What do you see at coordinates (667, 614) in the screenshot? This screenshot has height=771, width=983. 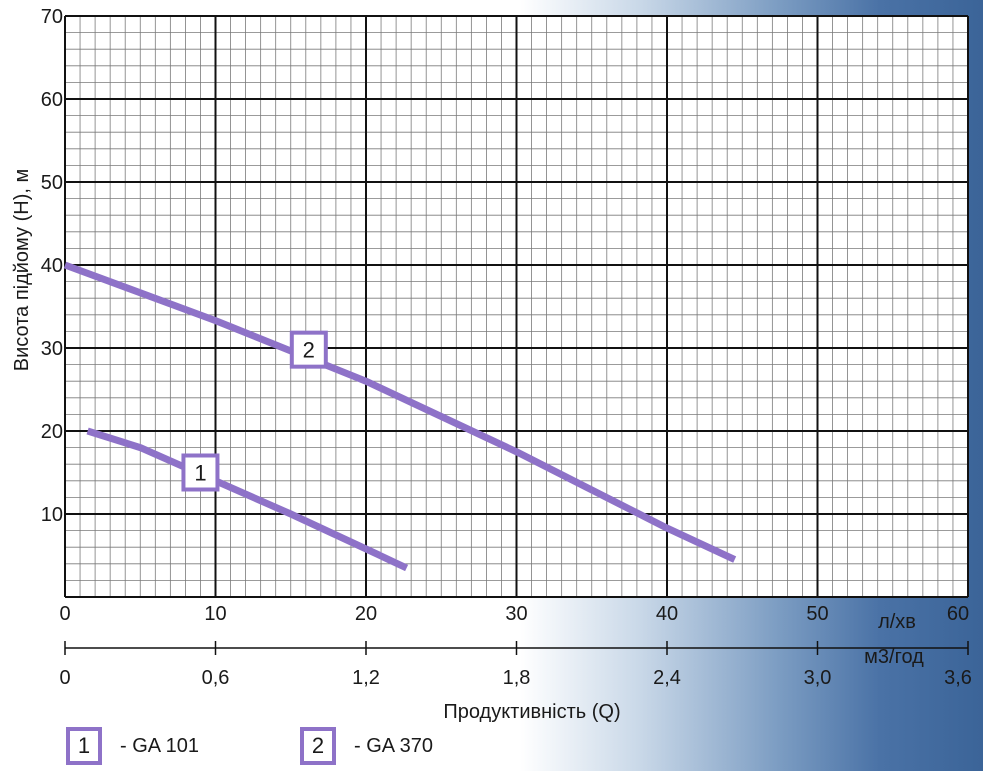 I see `x-tick-label: 40` at bounding box center [667, 614].